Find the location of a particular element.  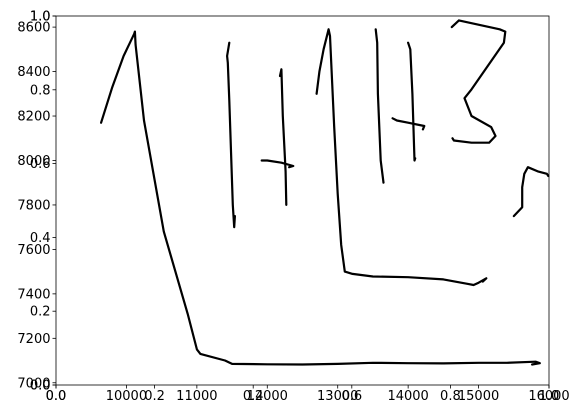

y-tick-label: 8200 is located at coordinates (33, 117).